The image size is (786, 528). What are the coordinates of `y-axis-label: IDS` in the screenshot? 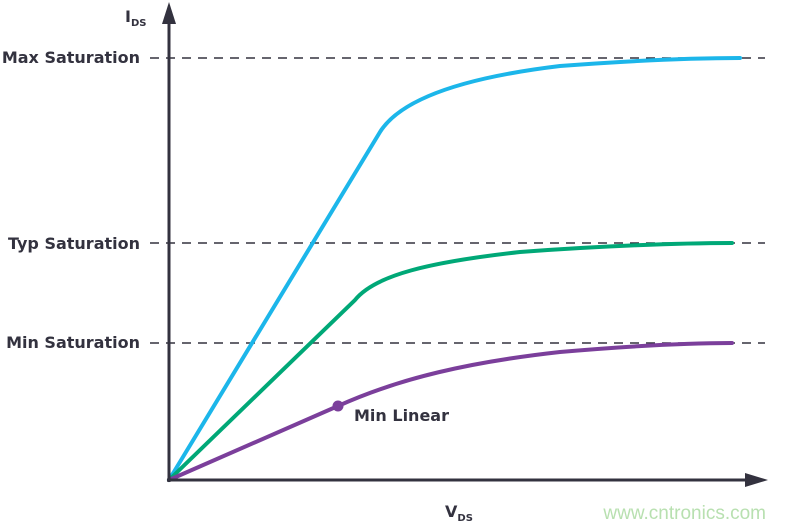 It's located at (135, 18).